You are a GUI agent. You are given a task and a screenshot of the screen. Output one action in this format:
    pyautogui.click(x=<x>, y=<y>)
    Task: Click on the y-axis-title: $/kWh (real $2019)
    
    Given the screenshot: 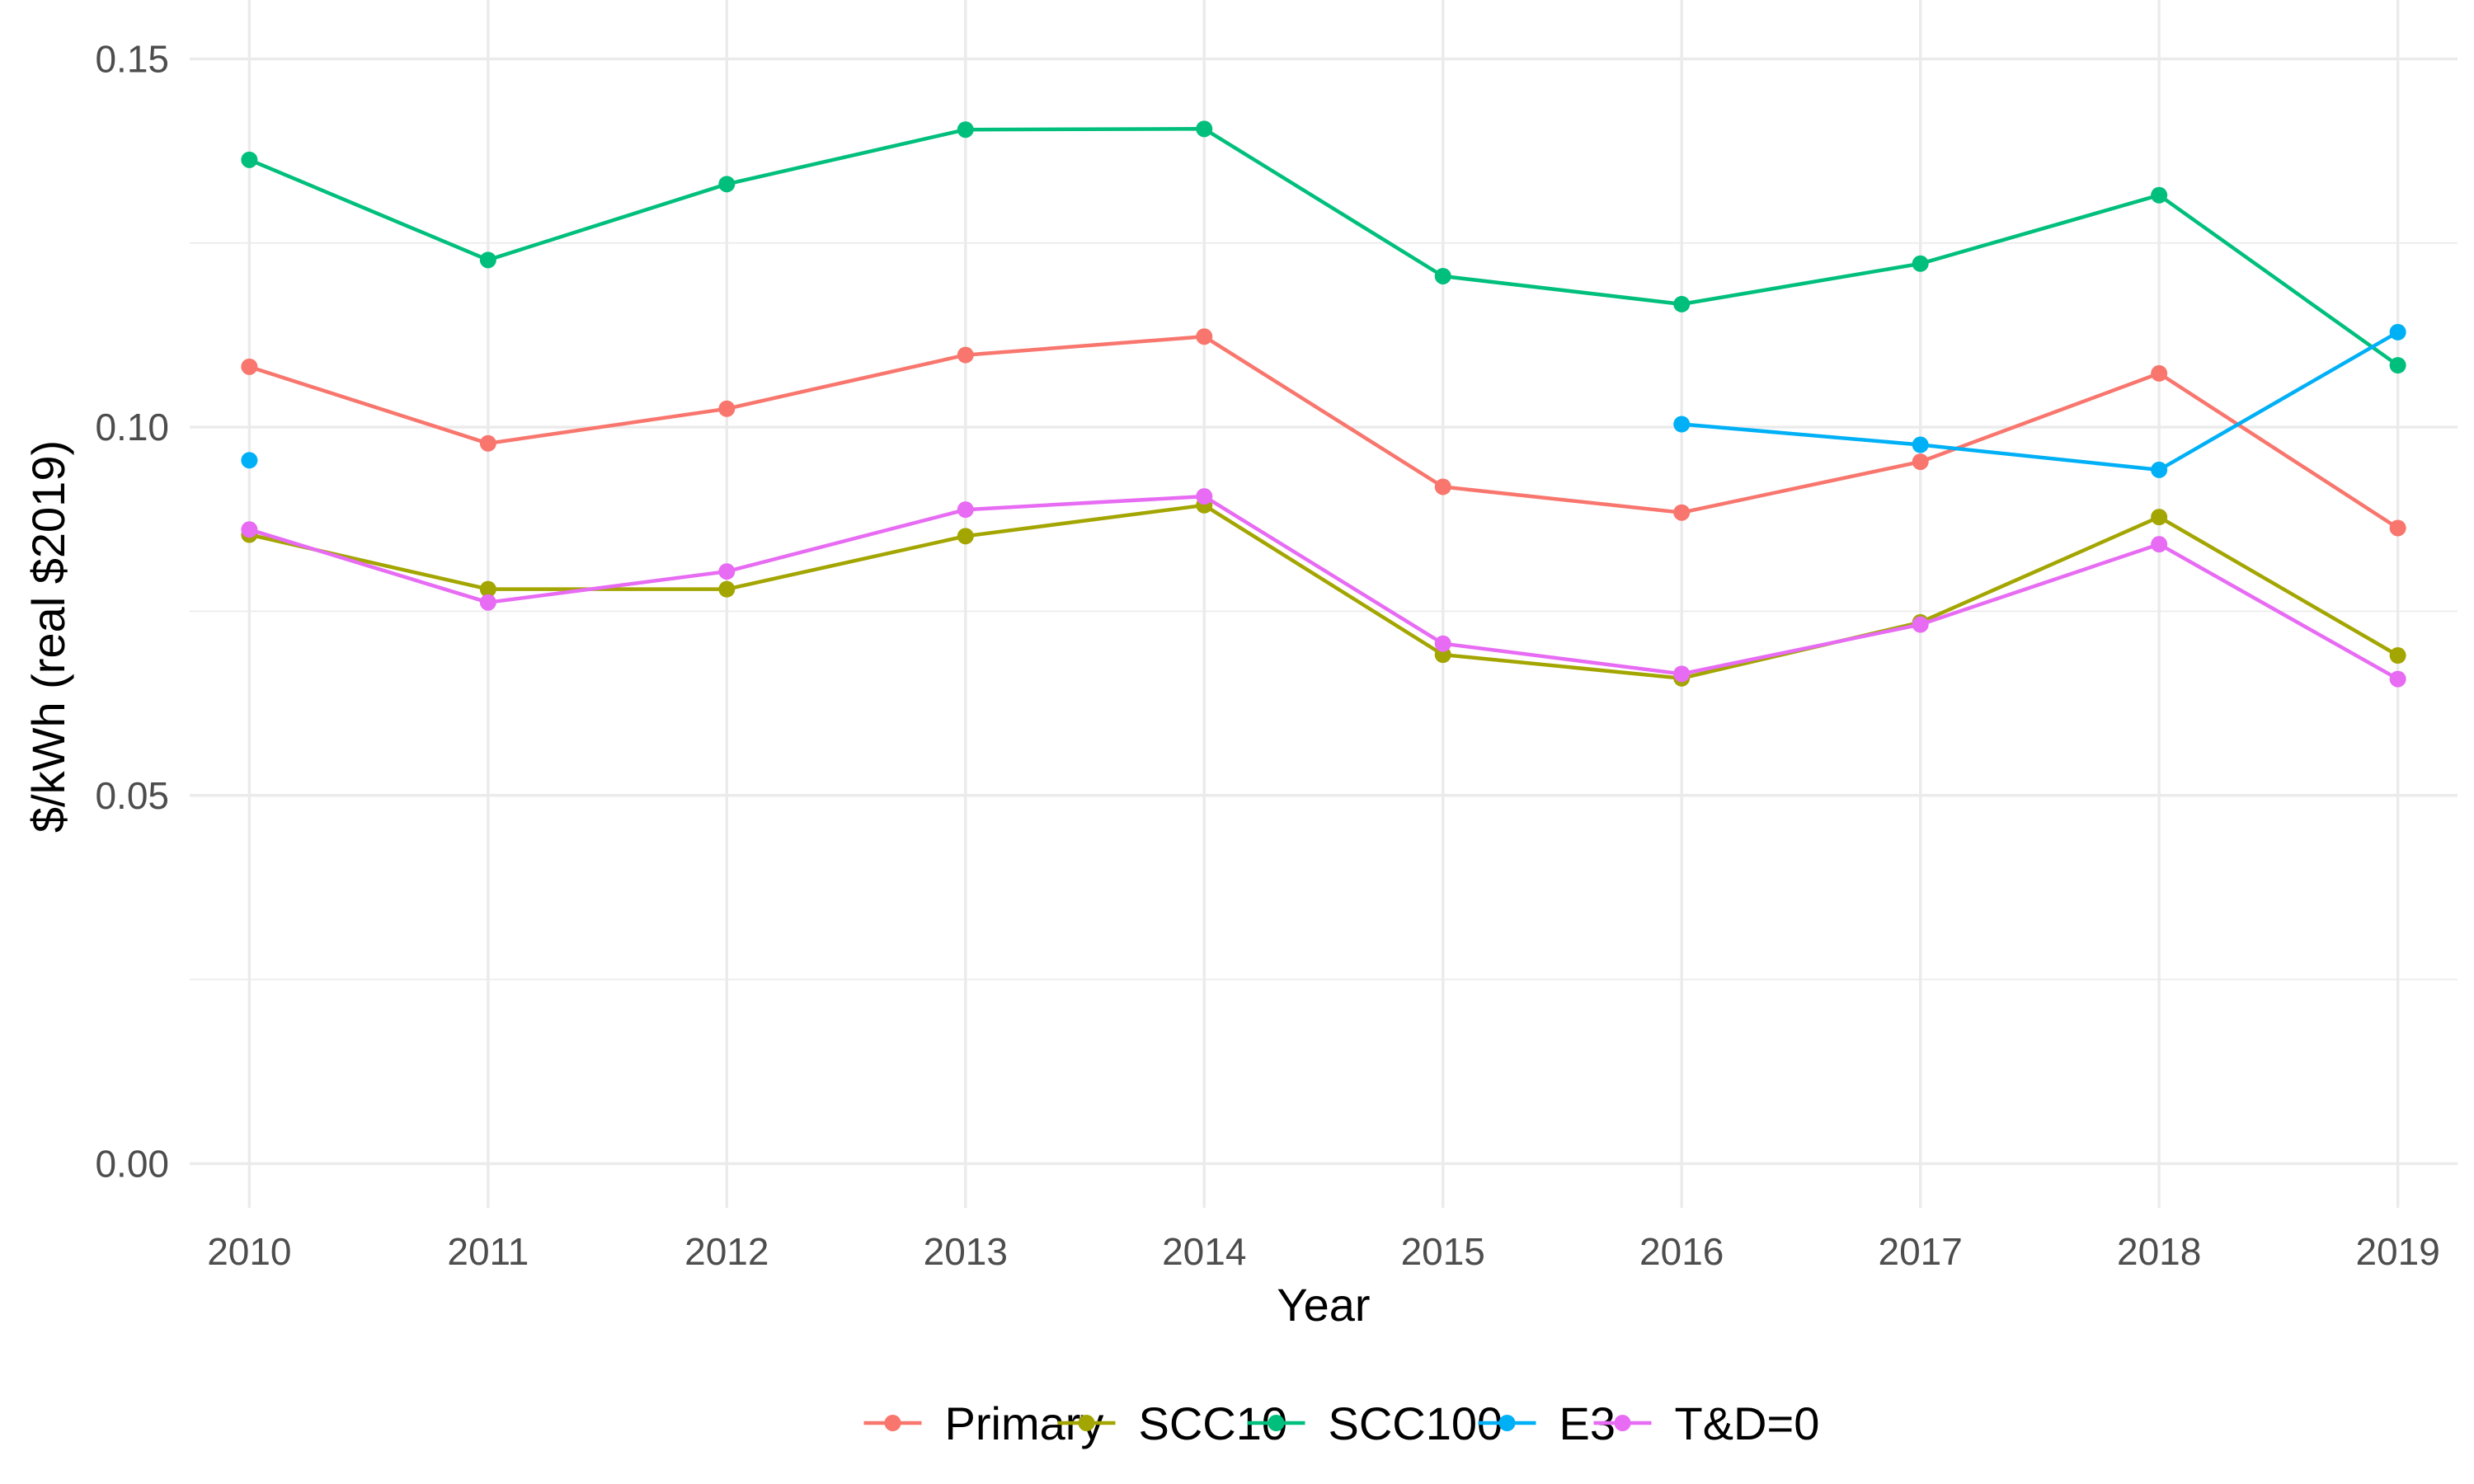 What is the action you would take?
    pyautogui.click(x=48, y=636)
    